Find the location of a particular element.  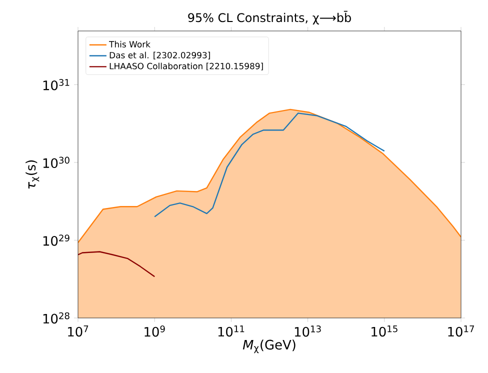

y-tick-label: 10$^{28}$ is located at coordinates (56, 318).